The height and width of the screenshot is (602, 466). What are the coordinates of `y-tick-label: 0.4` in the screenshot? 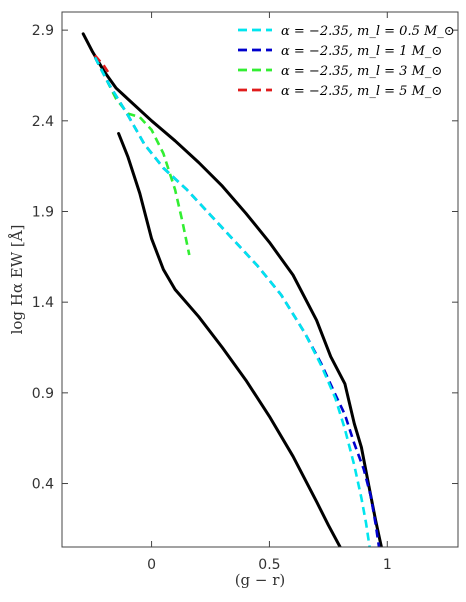 It's located at (43, 485).